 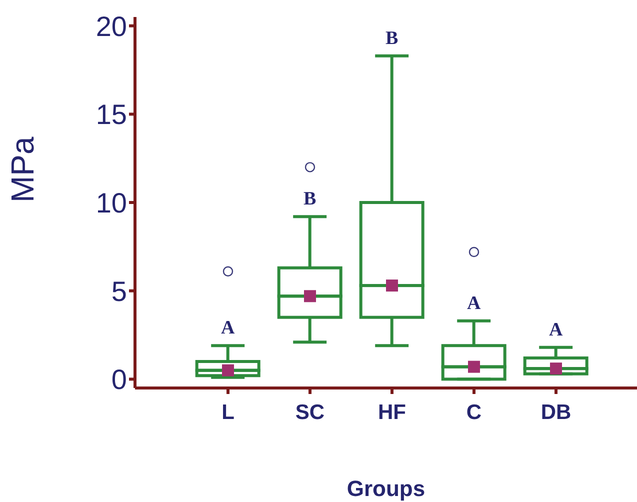 I want to click on x-tick-label: HF, so click(x=392, y=412).